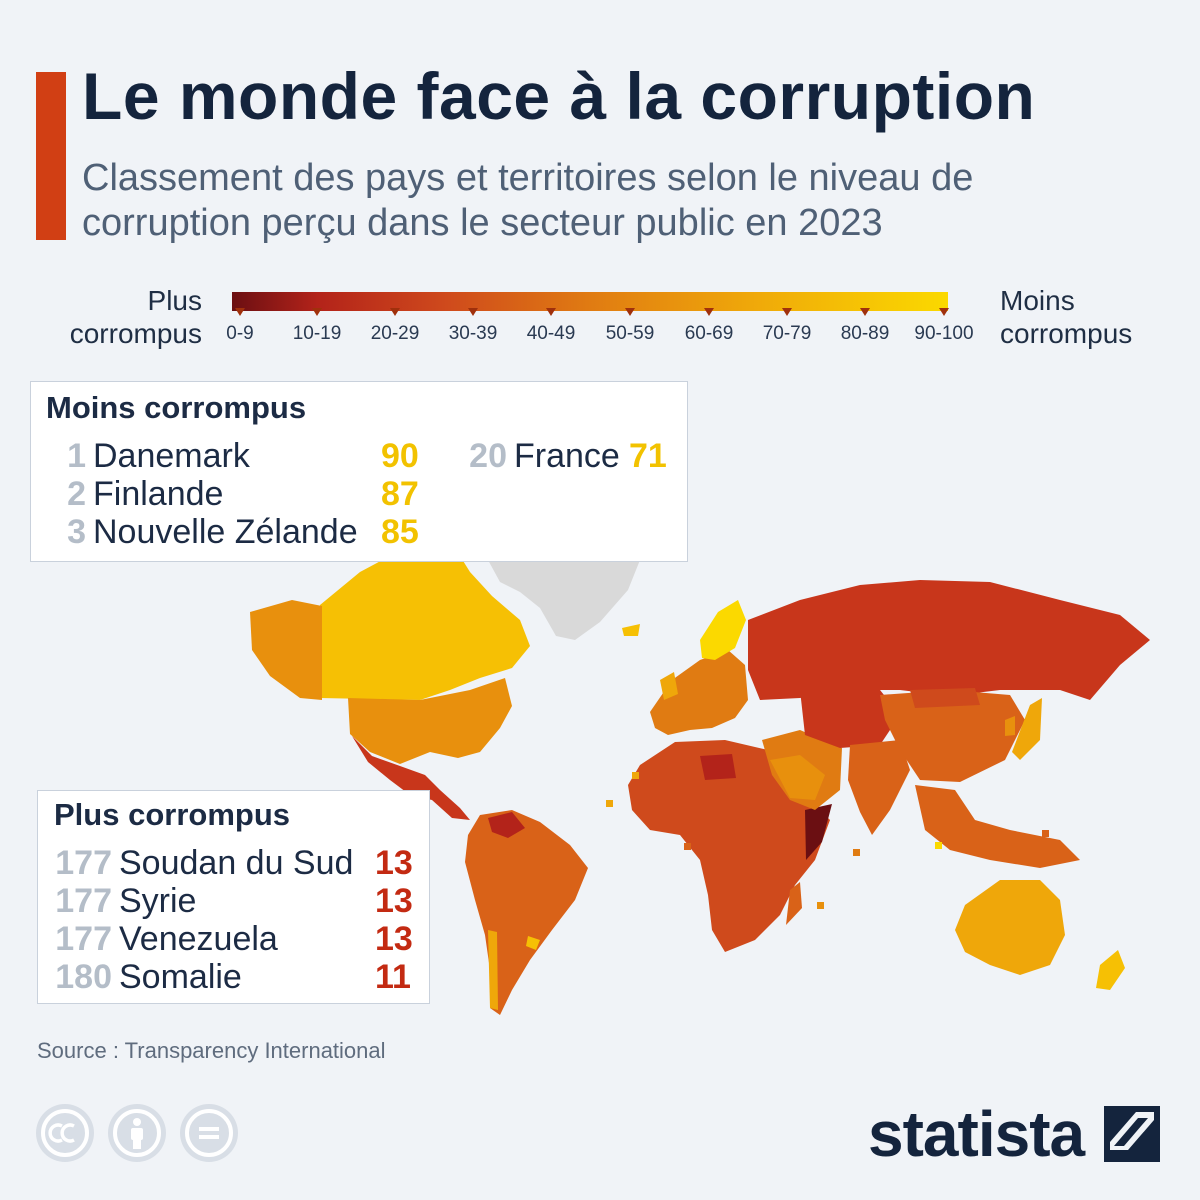 The height and width of the screenshot is (1200, 1200). What do you see at coordinates (51, 156) in the screenshot?
I see `title-accent-bar` at bounding box center [51, 156].